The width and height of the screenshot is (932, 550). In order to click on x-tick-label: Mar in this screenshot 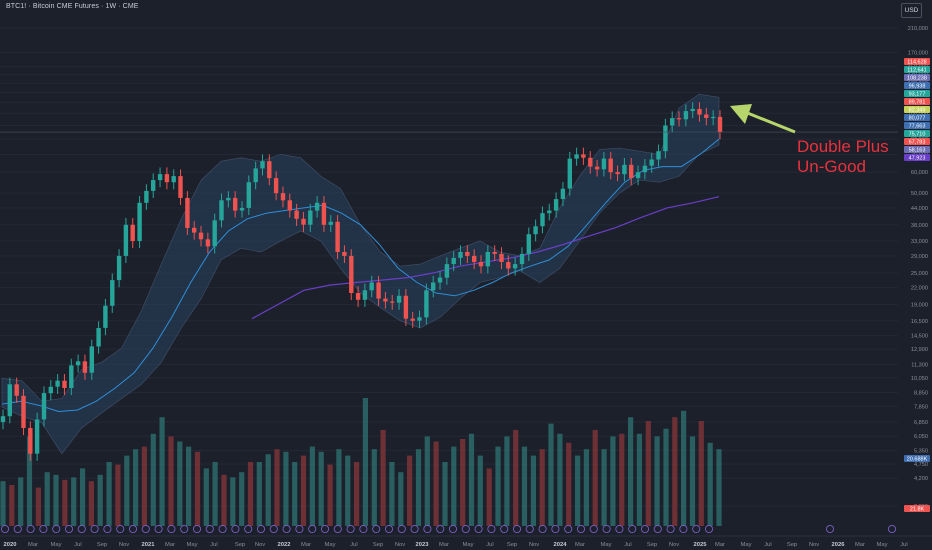, I will do `click(860, 545)`.